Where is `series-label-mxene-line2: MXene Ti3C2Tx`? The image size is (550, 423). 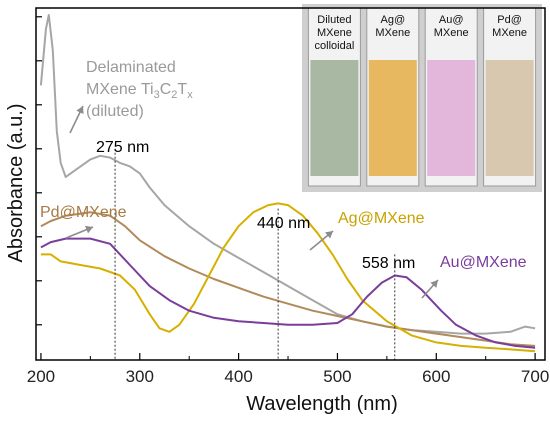 series-label-mxene-line2: MXene Ti3C2Tx is located at coordinates (139, 91).